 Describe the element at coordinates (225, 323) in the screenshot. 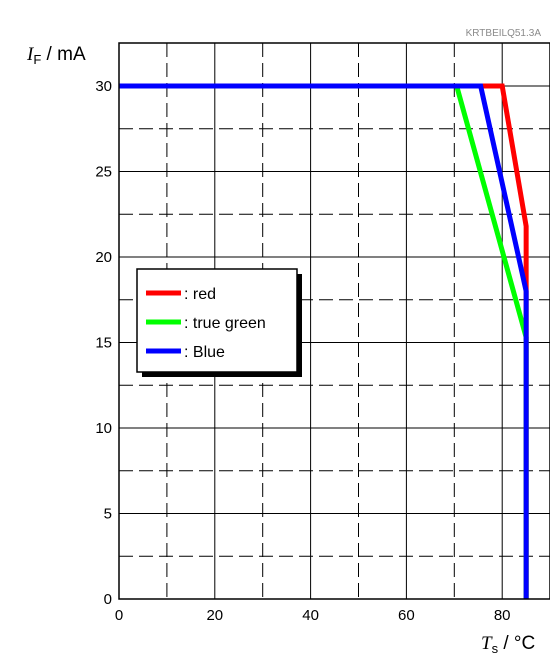

I see `legend-label-true-green: : true green` at that location.